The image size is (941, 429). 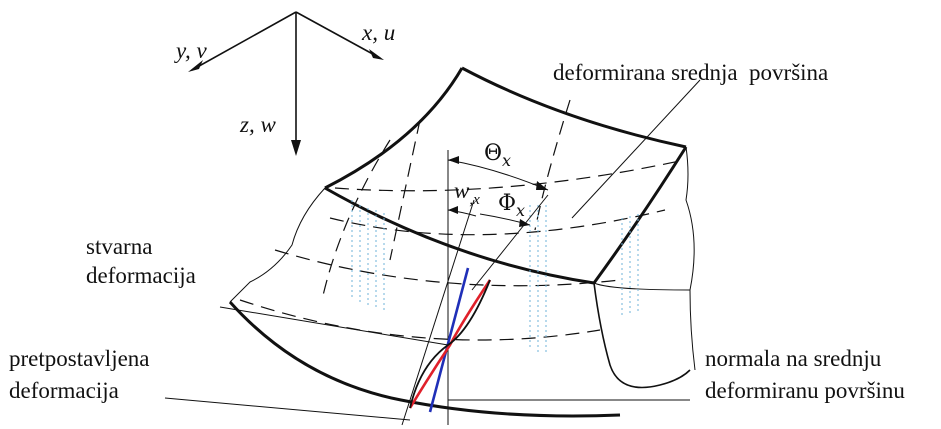 I want to click on shell-top-back-edge, so click(x=574, y=107).